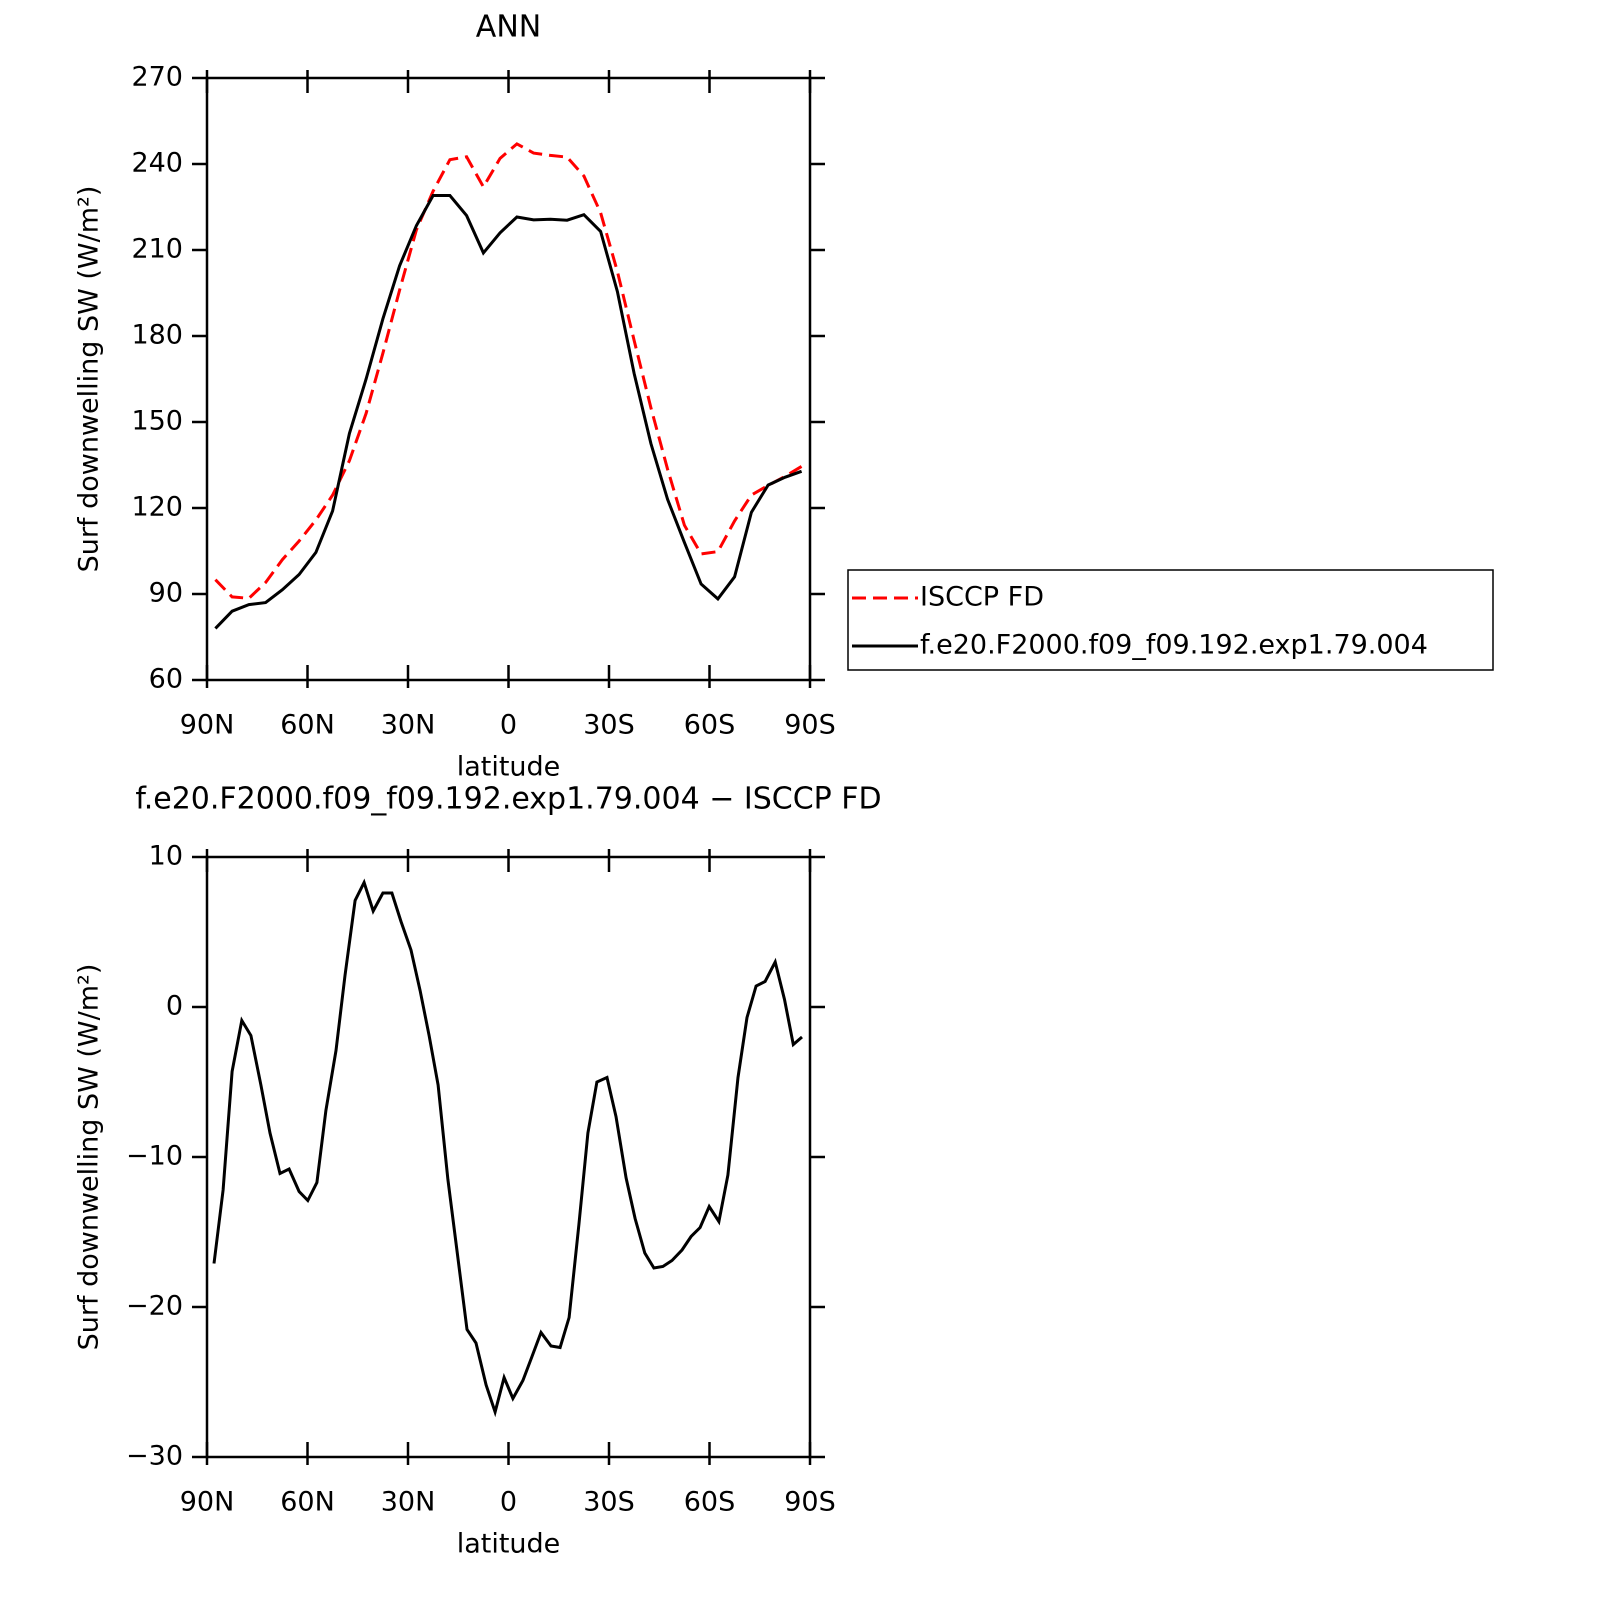 The width and height of the screenshot is (1610, 1612). I want to click on y-tick-label: 60, so click(166, 679).